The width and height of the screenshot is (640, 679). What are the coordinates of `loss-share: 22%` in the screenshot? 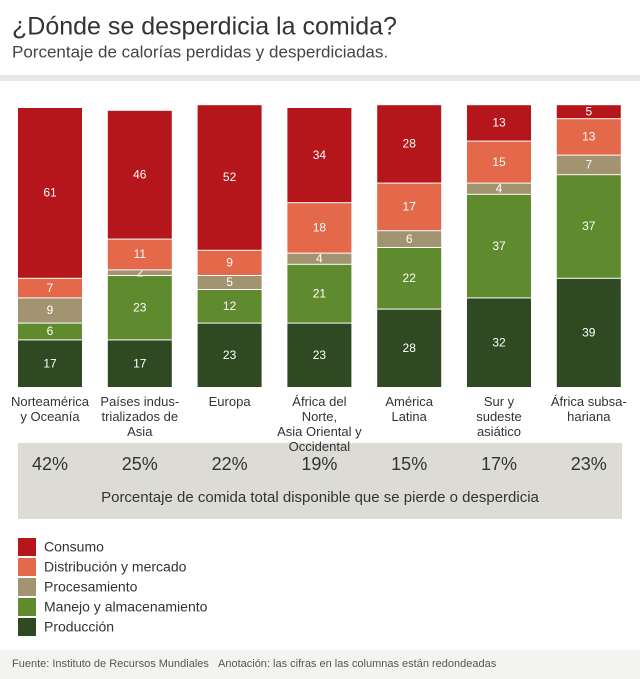 It's located at (230, 464).